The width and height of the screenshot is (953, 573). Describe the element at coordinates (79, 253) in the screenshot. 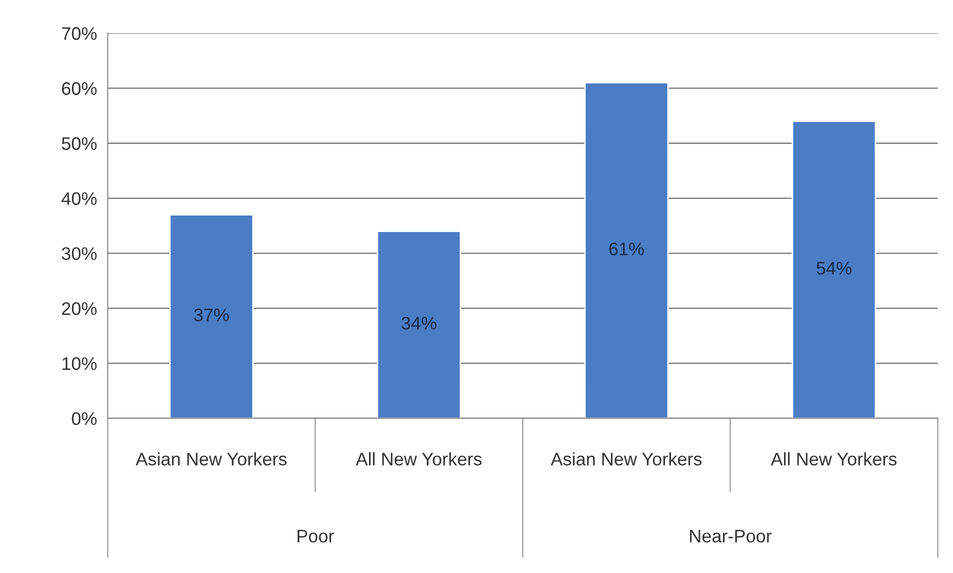

I see `y-tick-label: 30%` at that location.